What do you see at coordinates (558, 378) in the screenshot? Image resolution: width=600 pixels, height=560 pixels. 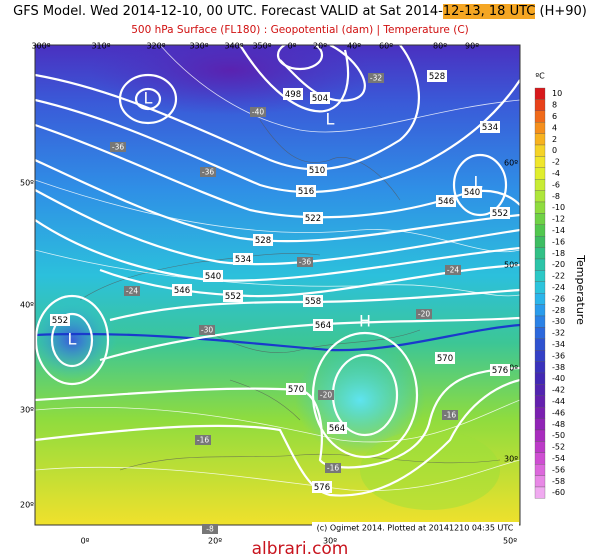 I see `colorbar-tick-label: -40` at bounding box center [558, 378].